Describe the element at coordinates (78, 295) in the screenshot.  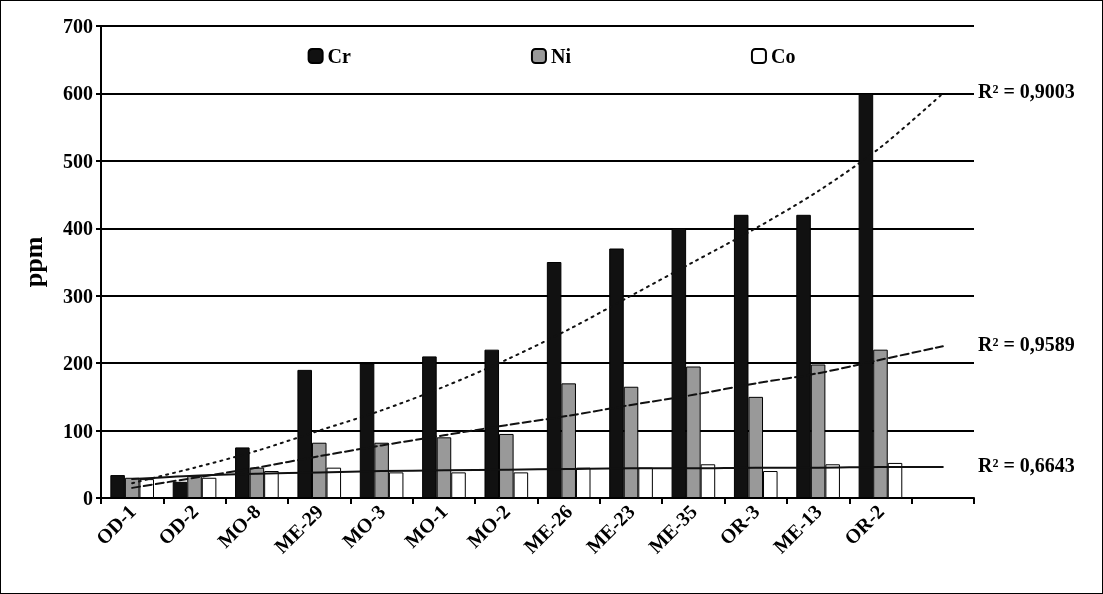
I see `y-tick-label: 300` at that location.